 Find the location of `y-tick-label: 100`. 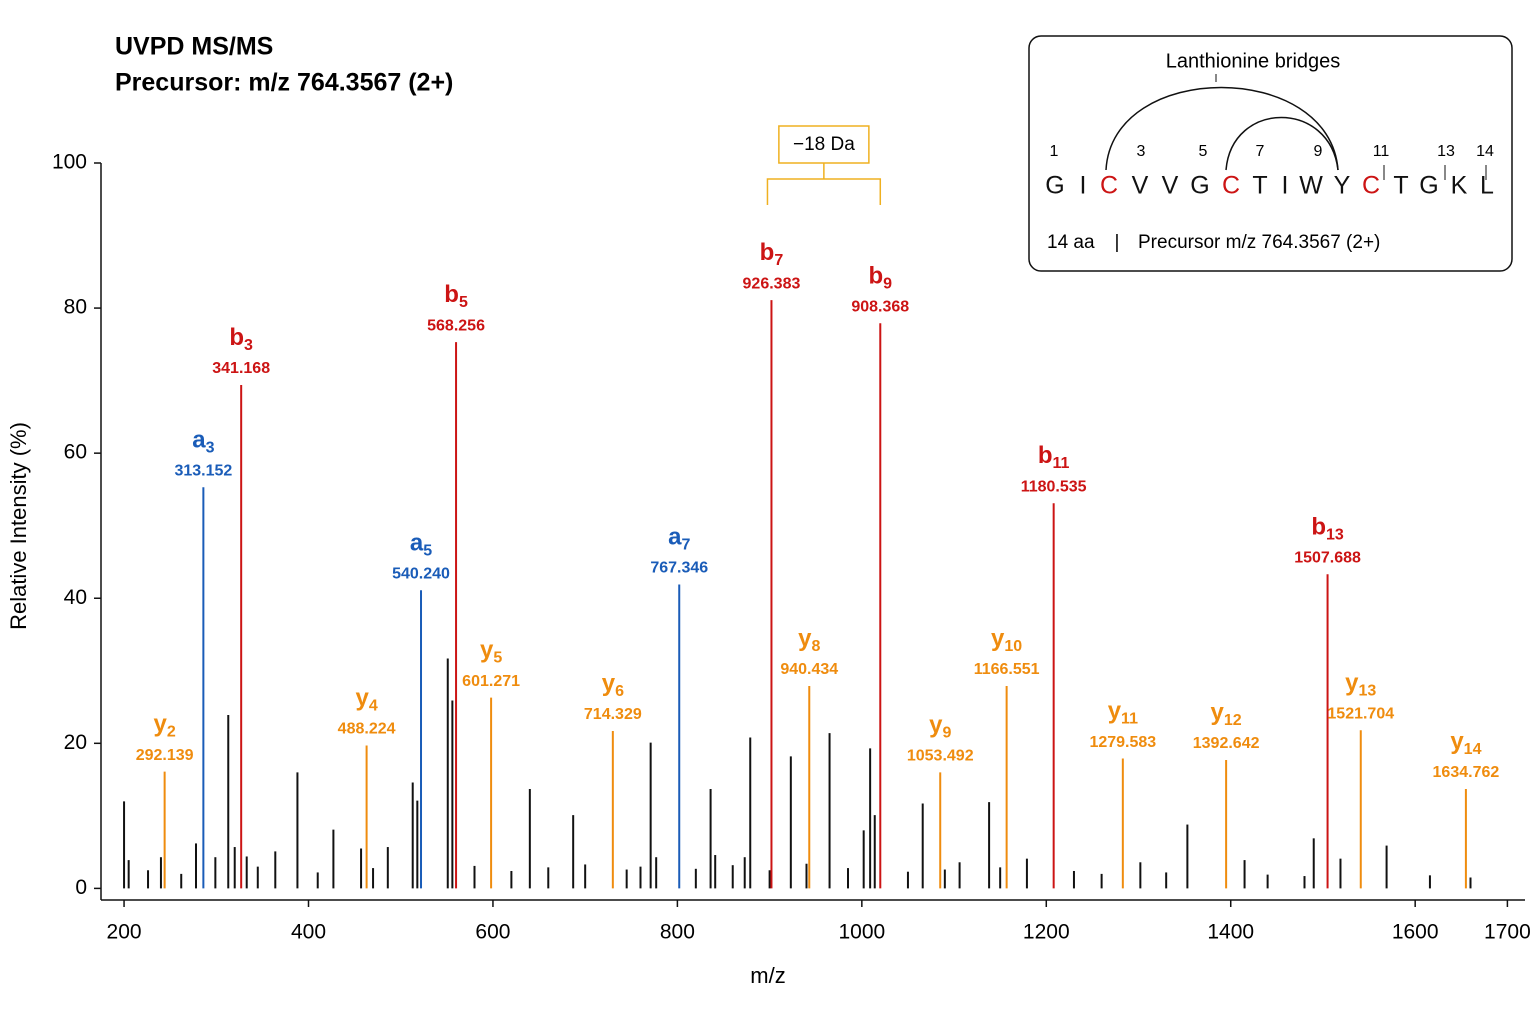

y-tick-label: 100 is located at coordinates (69, 162).